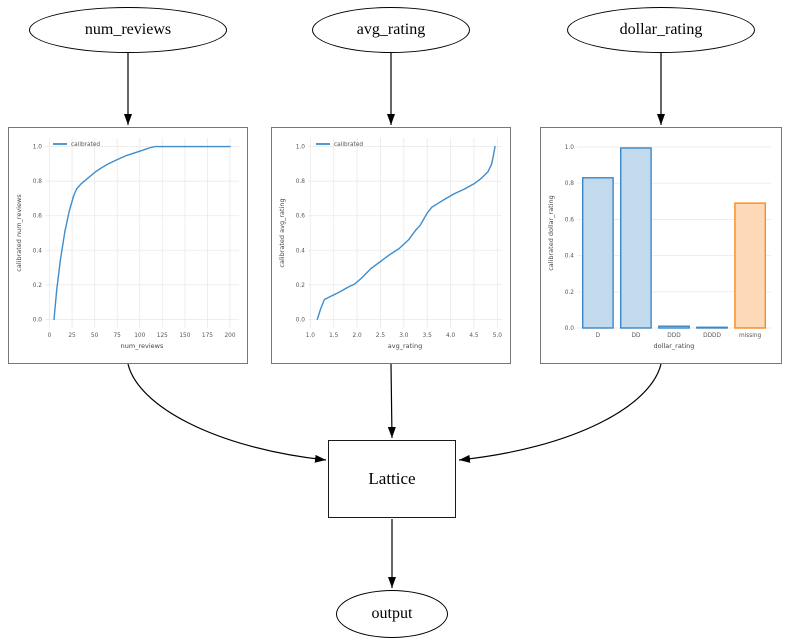  Describe the element at coordinates (334, 336) in the screenshot. I see `svg-text: 1.5` at that location.